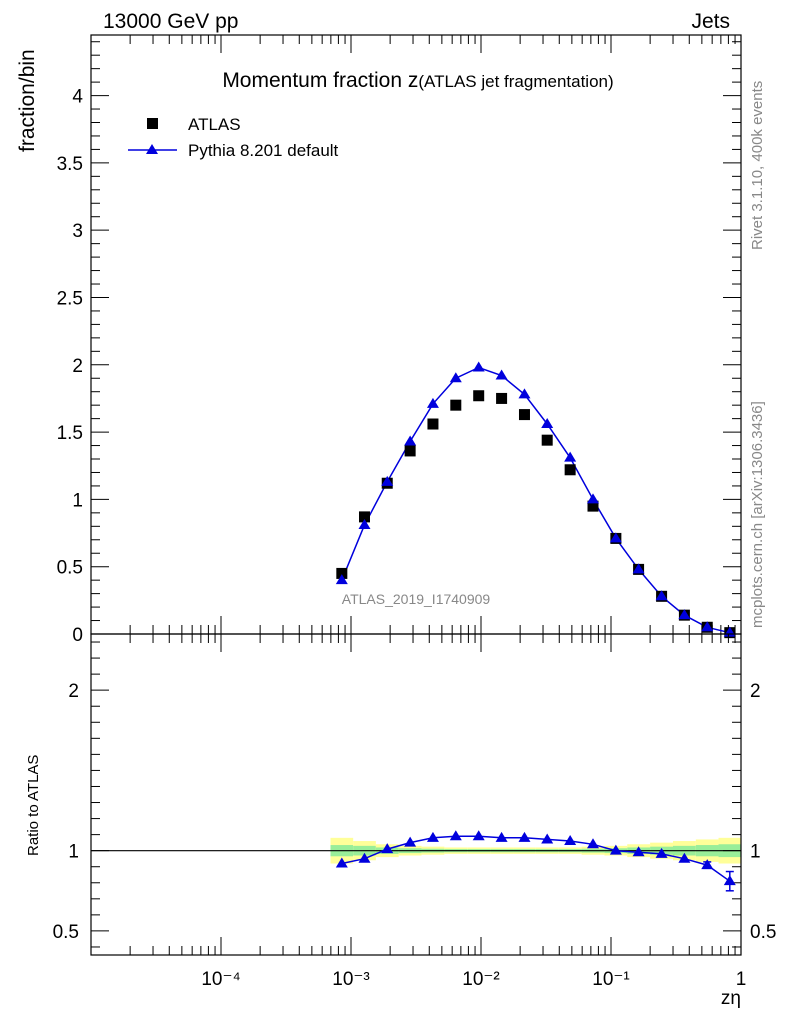  What do you see at coordinates (77, 500) in the screenshot?
I see `main-y-tick-label: 1` at bounding box center [77, 500].